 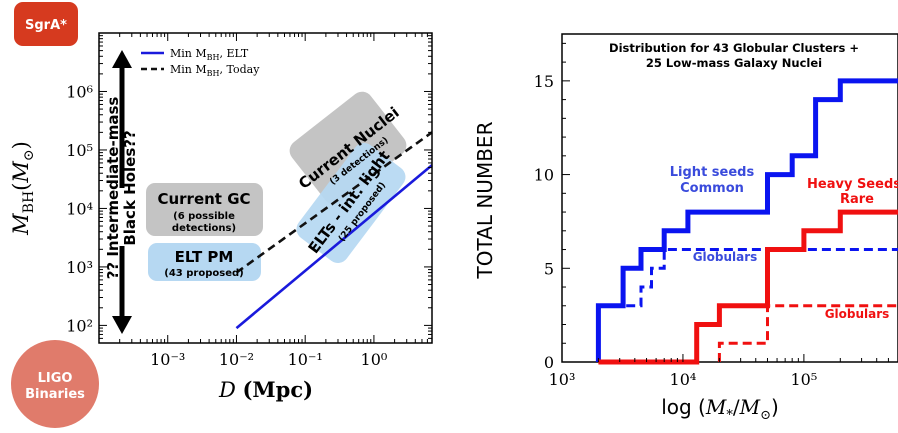 I want to click on right-ylabel: TOTAL NUMBER, so click(x=485, y=200).